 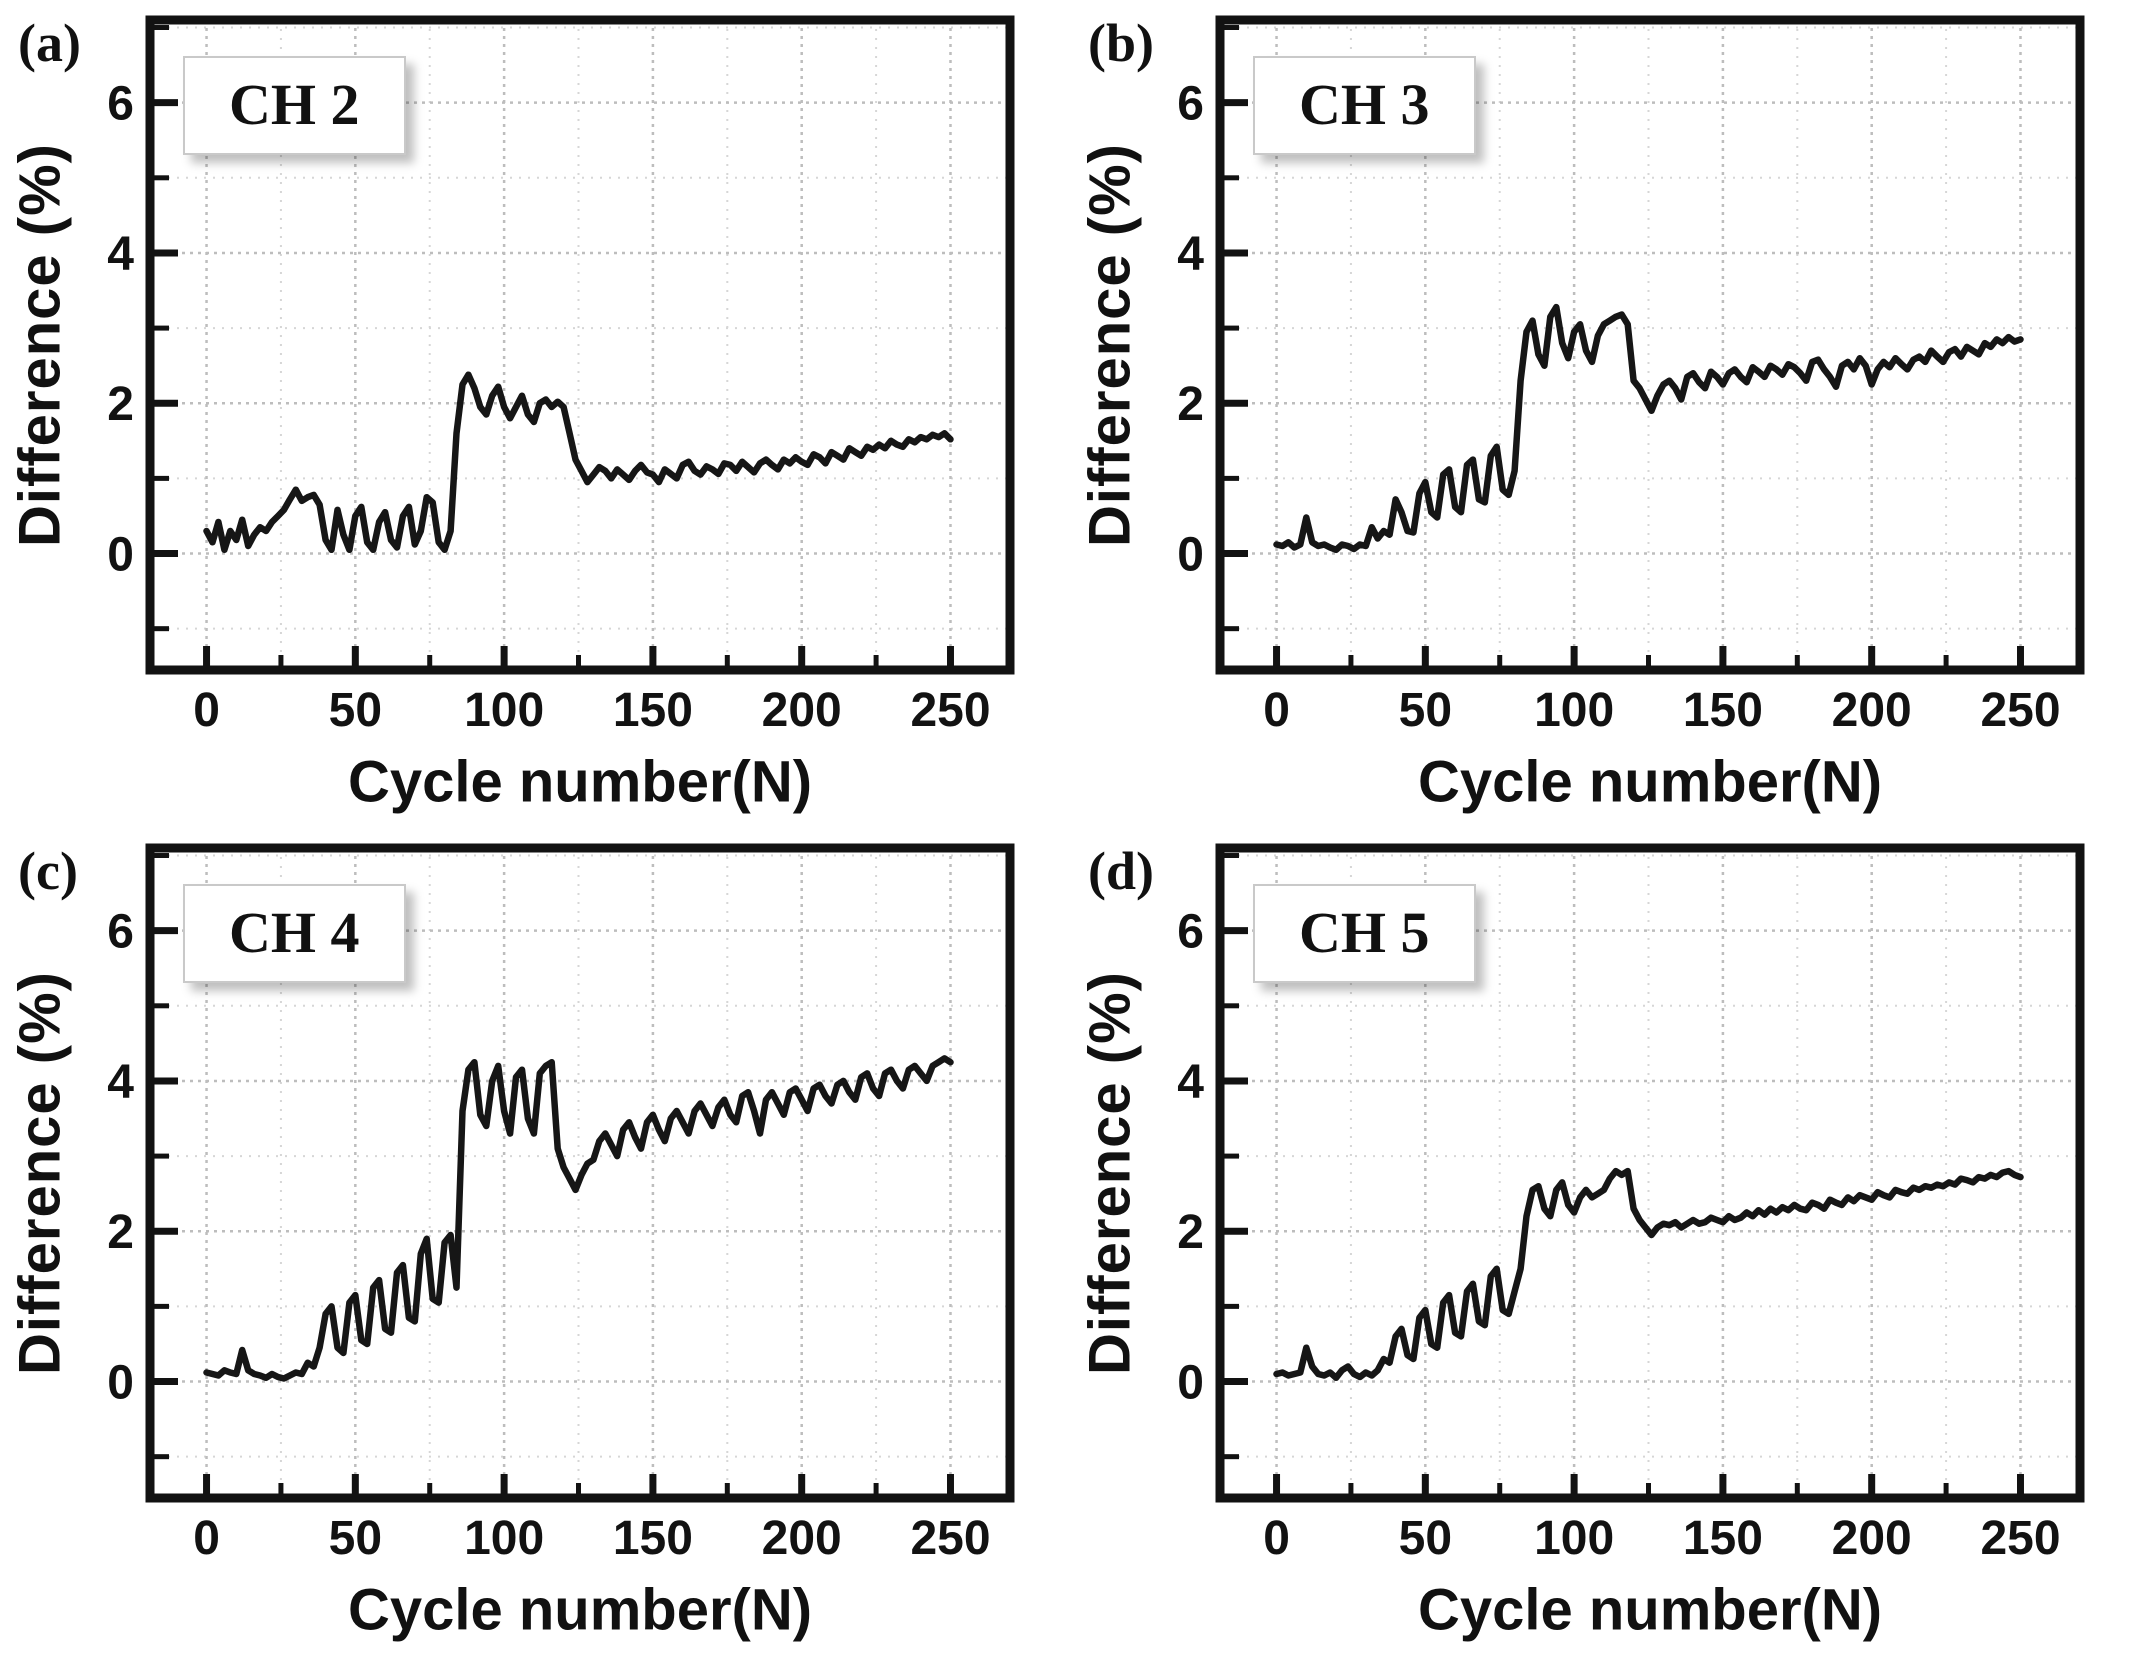 I want to click on panel-c-letter: (c), so click(x=48, y=871).